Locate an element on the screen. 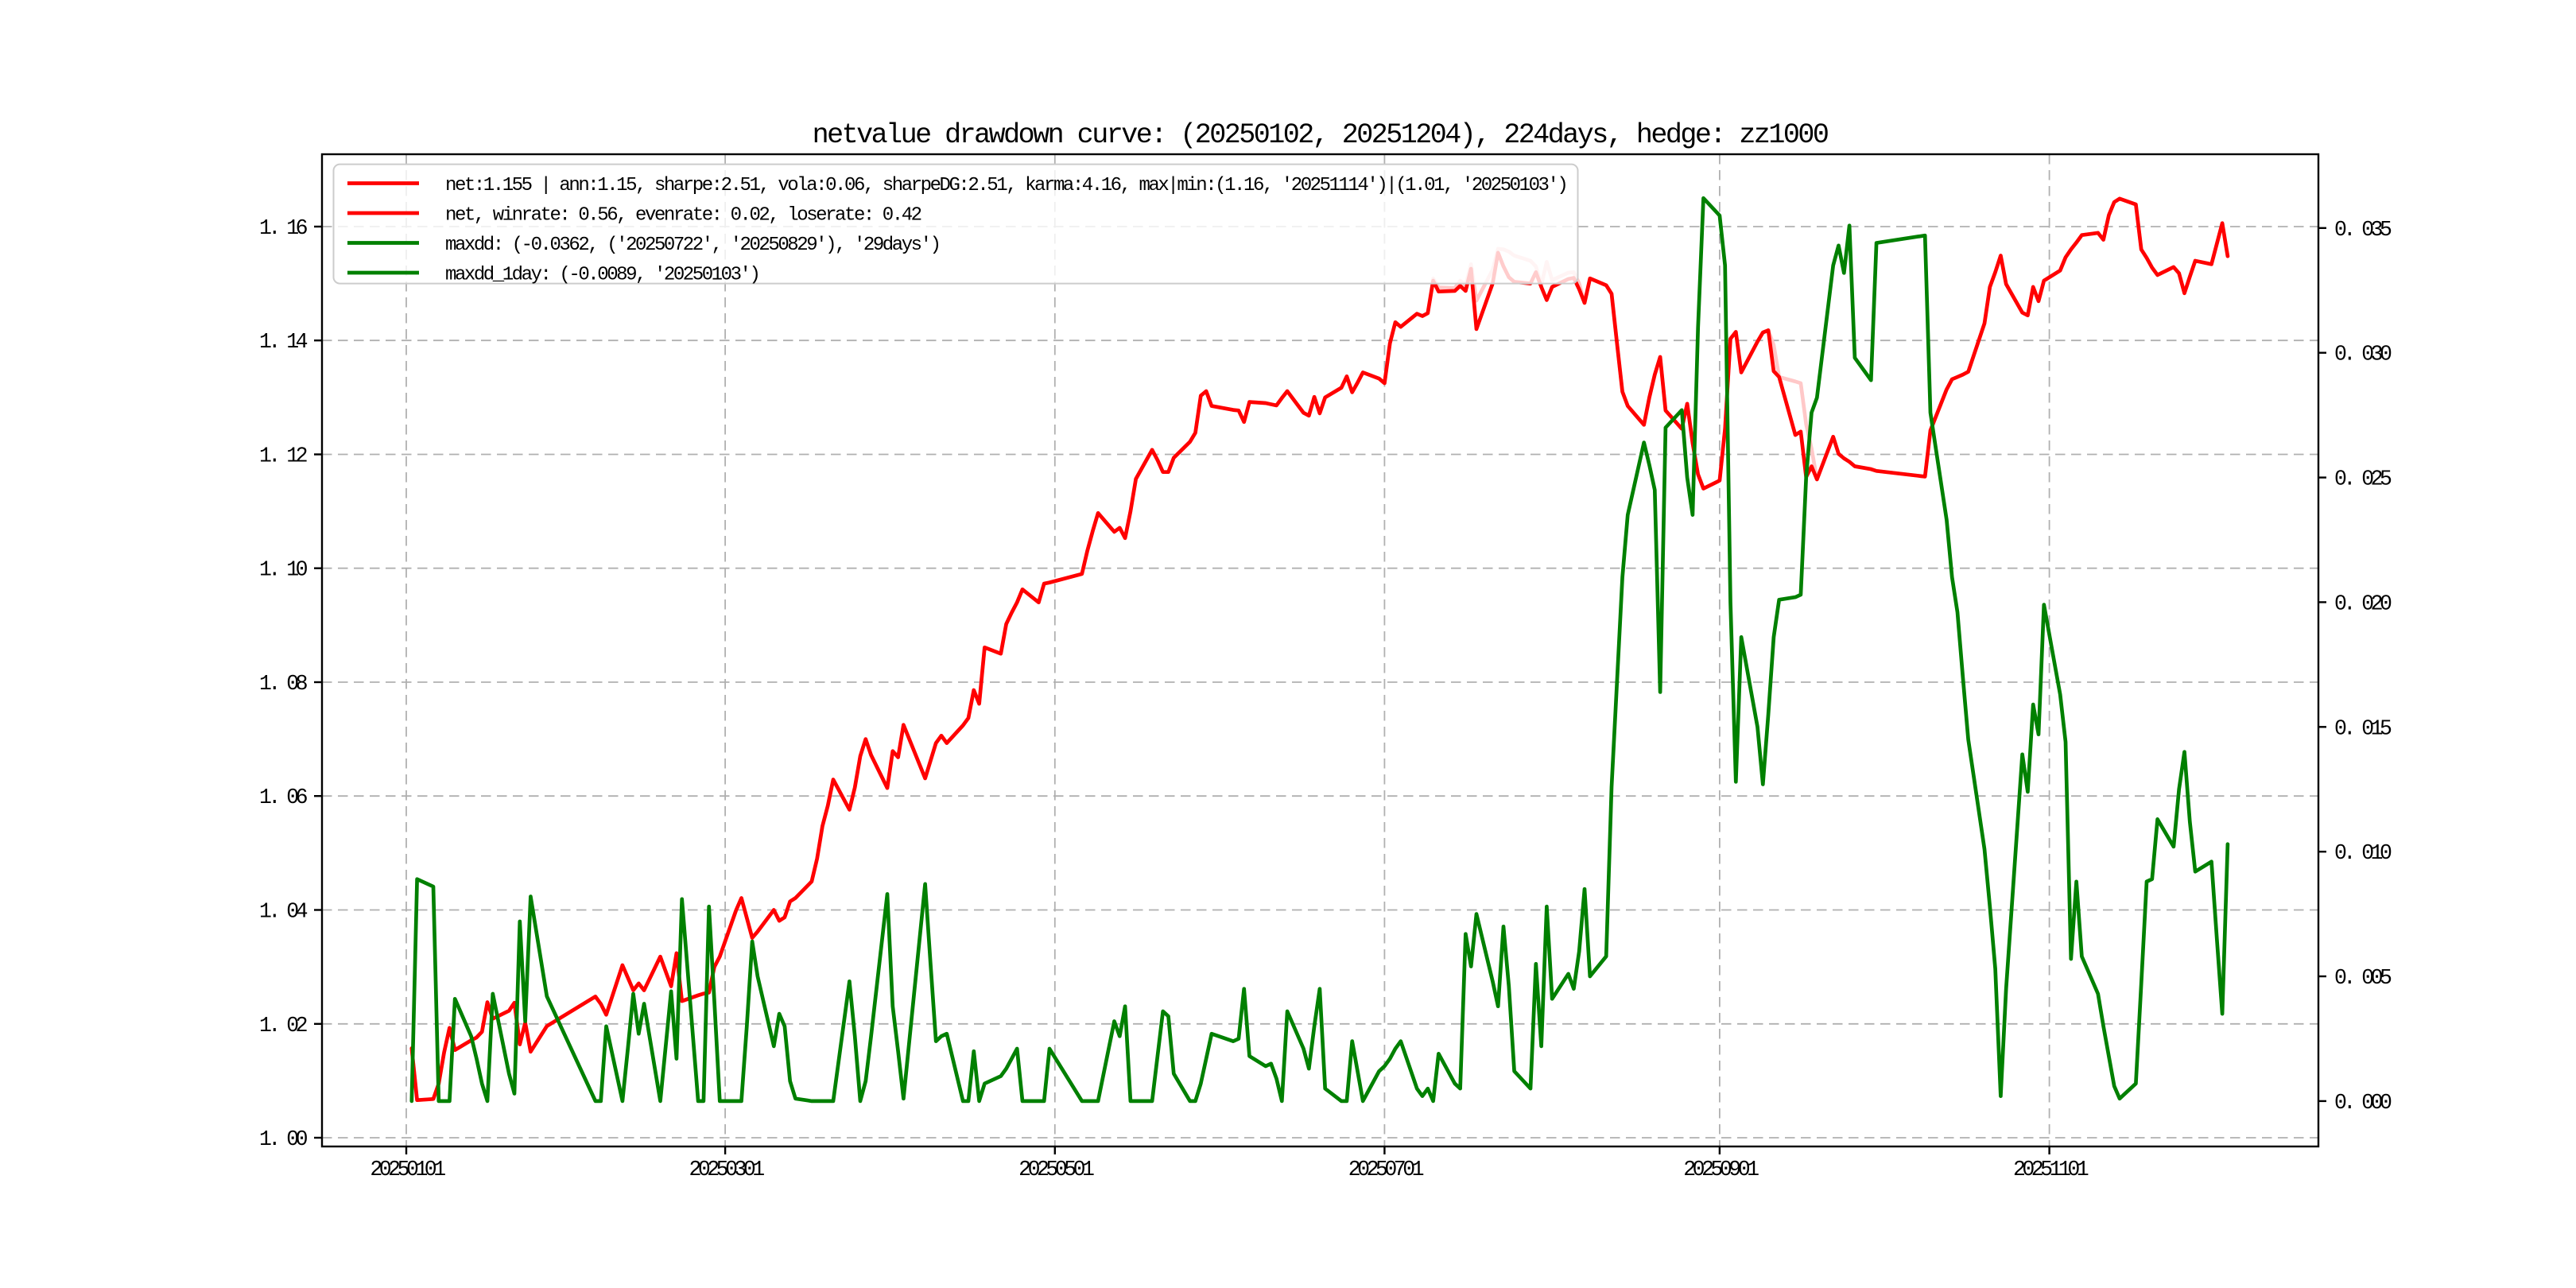 The width and height of the screenshot is (2576, 1288). svg-text: 20250701 is located at coordinates (1386, 1169).